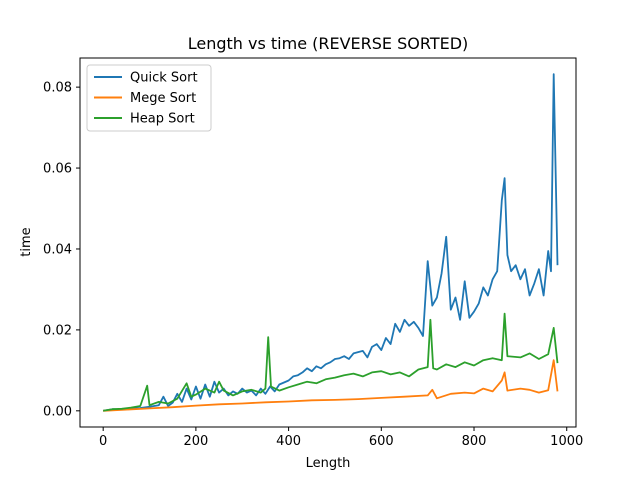 The image size is (640, 480). What do you see at coordinates (341, 438) in the screenshot?
I see `x-axis-ticks: 0 200 400 600 800 1000` at bounding box center [341, 438].